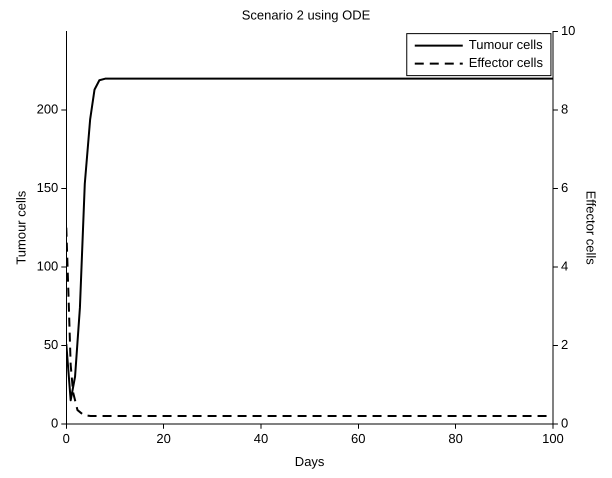 The image size is (612, 478). What do you see at coordinates (66, 438) in the screenshot?
I see `x-tick-label: 0` at bounding box center [66, 438].